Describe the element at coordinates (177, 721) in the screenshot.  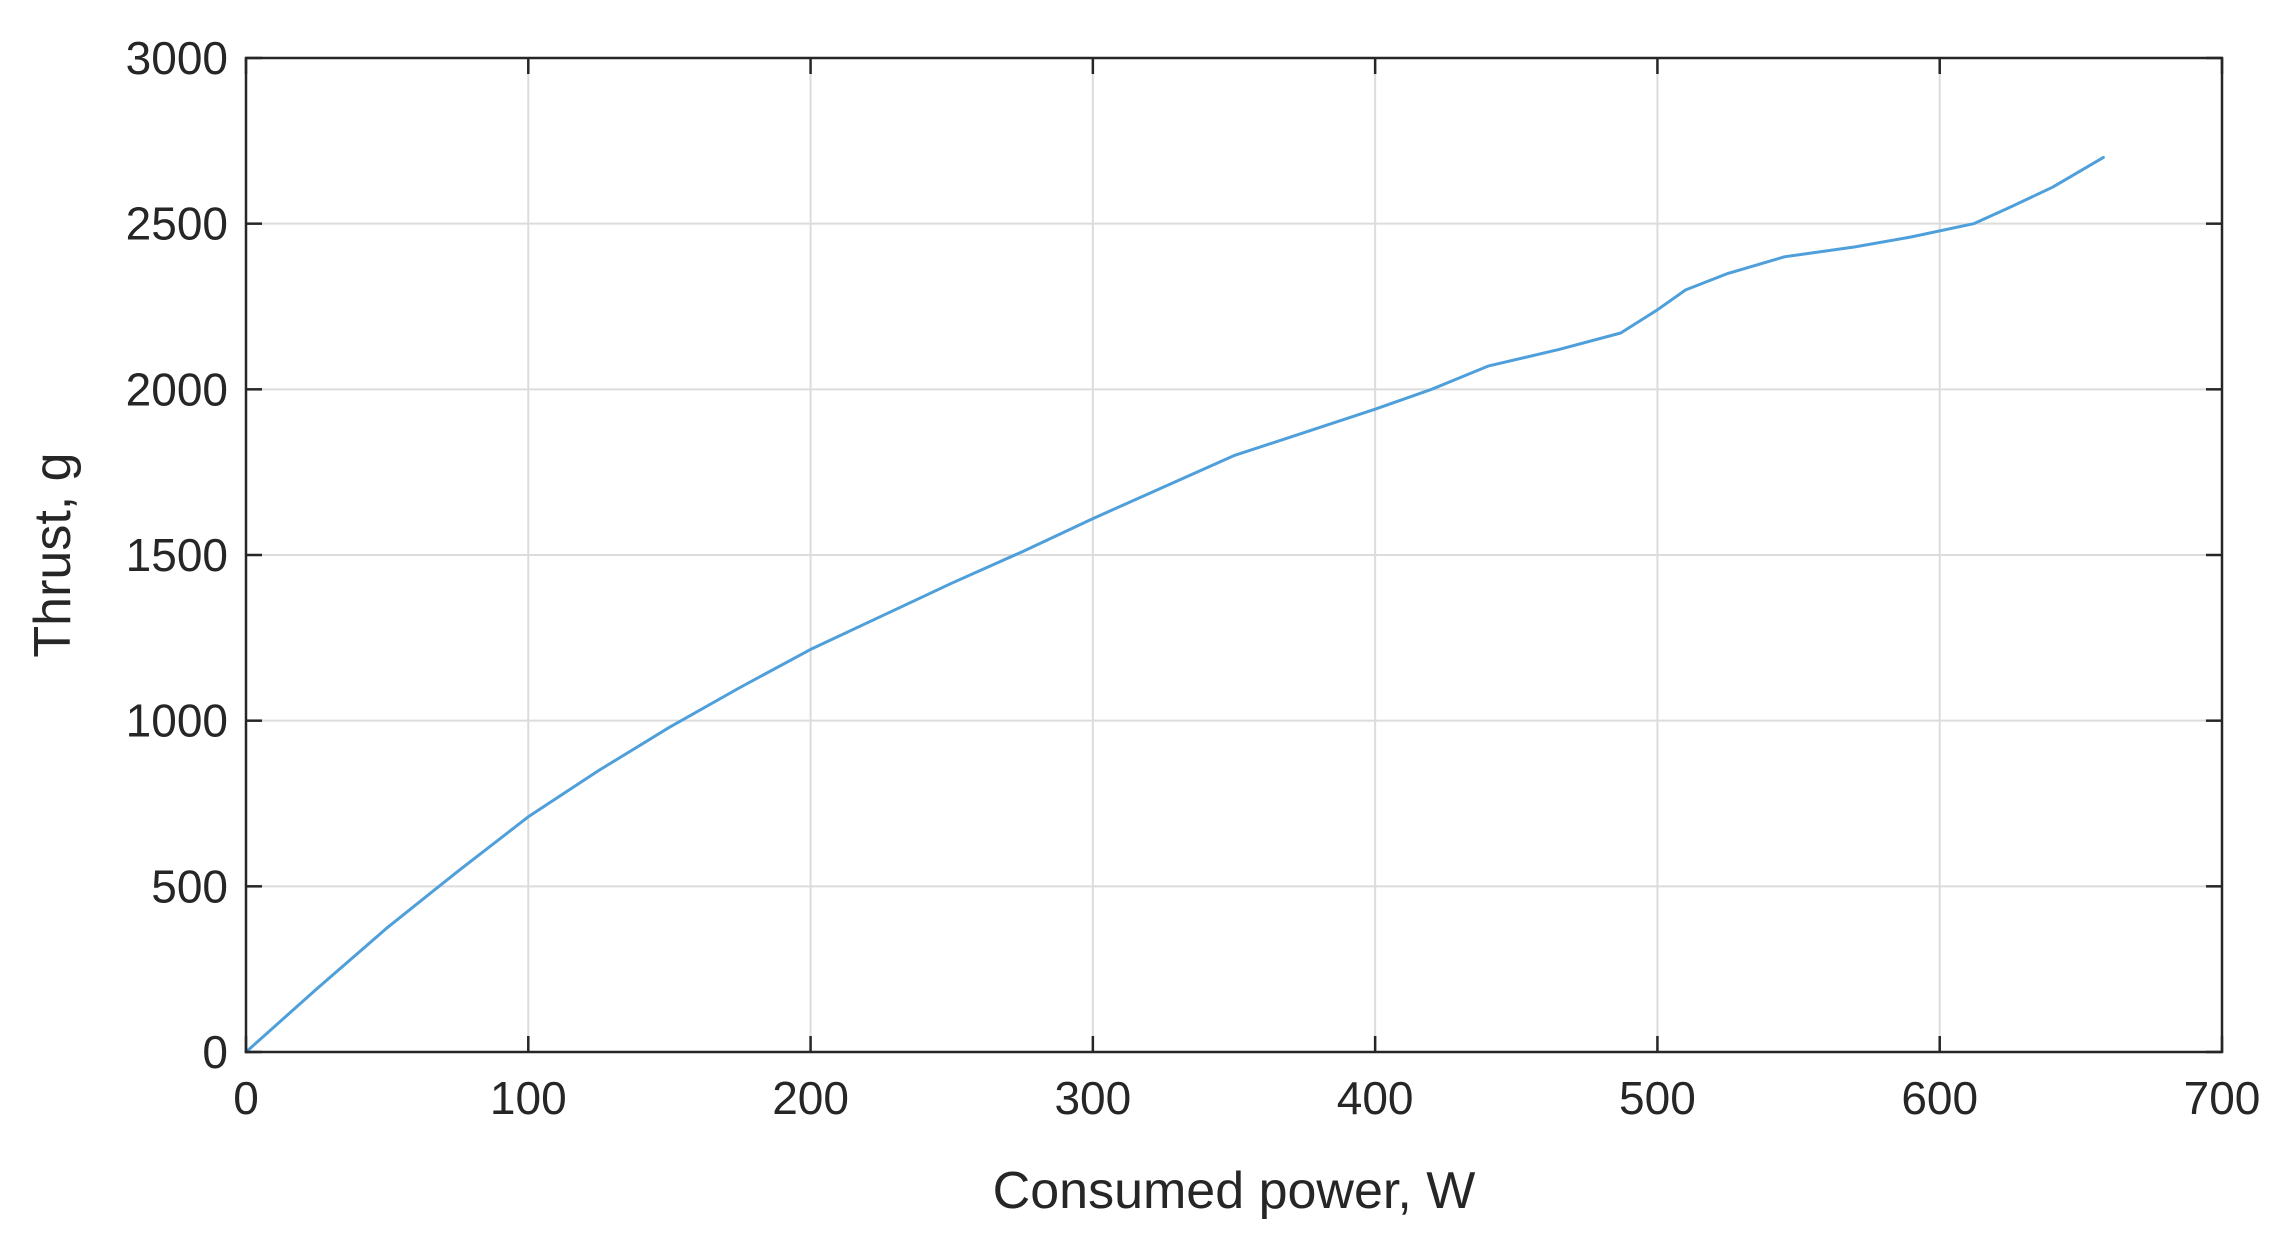
I see `y-tick-label: 1000` at that location.